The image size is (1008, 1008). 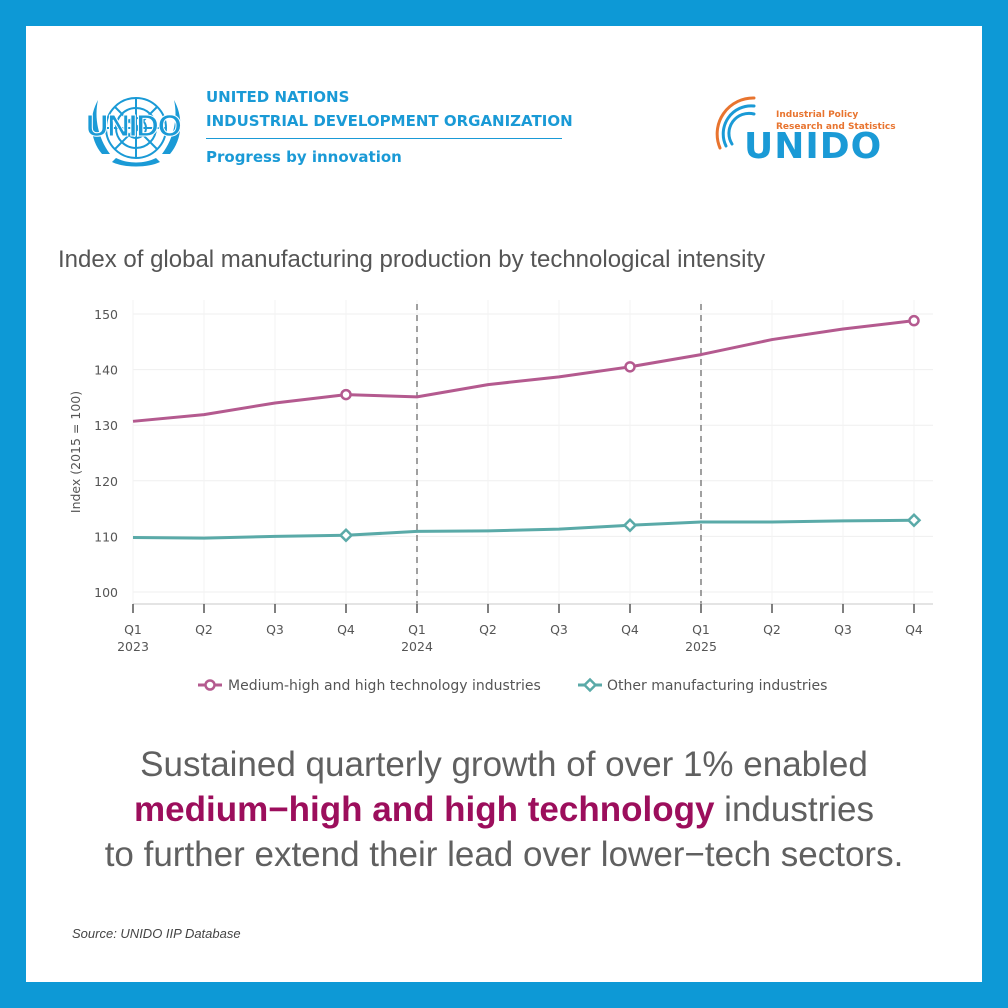 What do you see at coordinates (424, 809) in the screenshot?
I see `message-highlight: medium−high and high technology` at bounding box center [424, 809].